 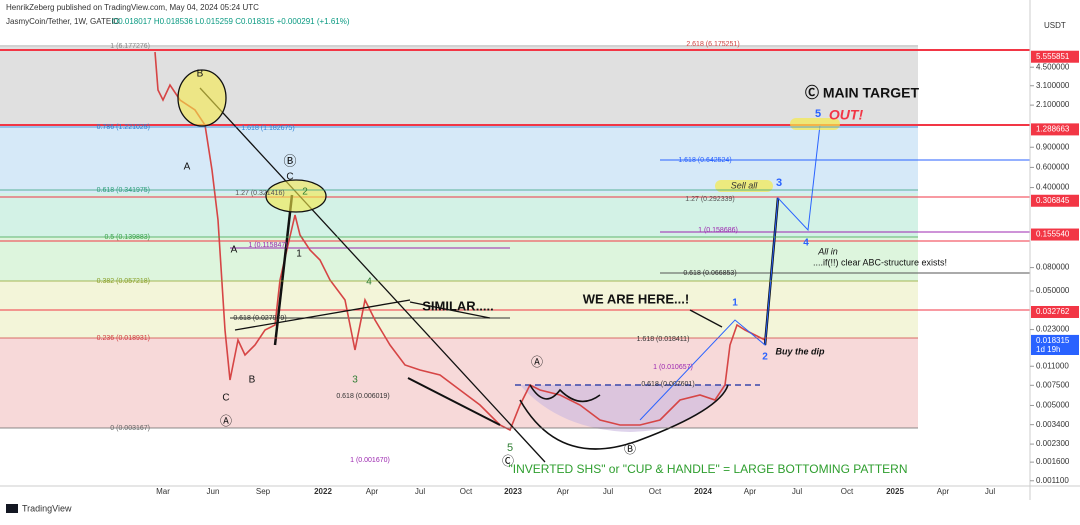 What do you see at coordinates (1053, 234) in the screenshot?
I see `price-label: 0.155540` at bounding box center [1053, 234].